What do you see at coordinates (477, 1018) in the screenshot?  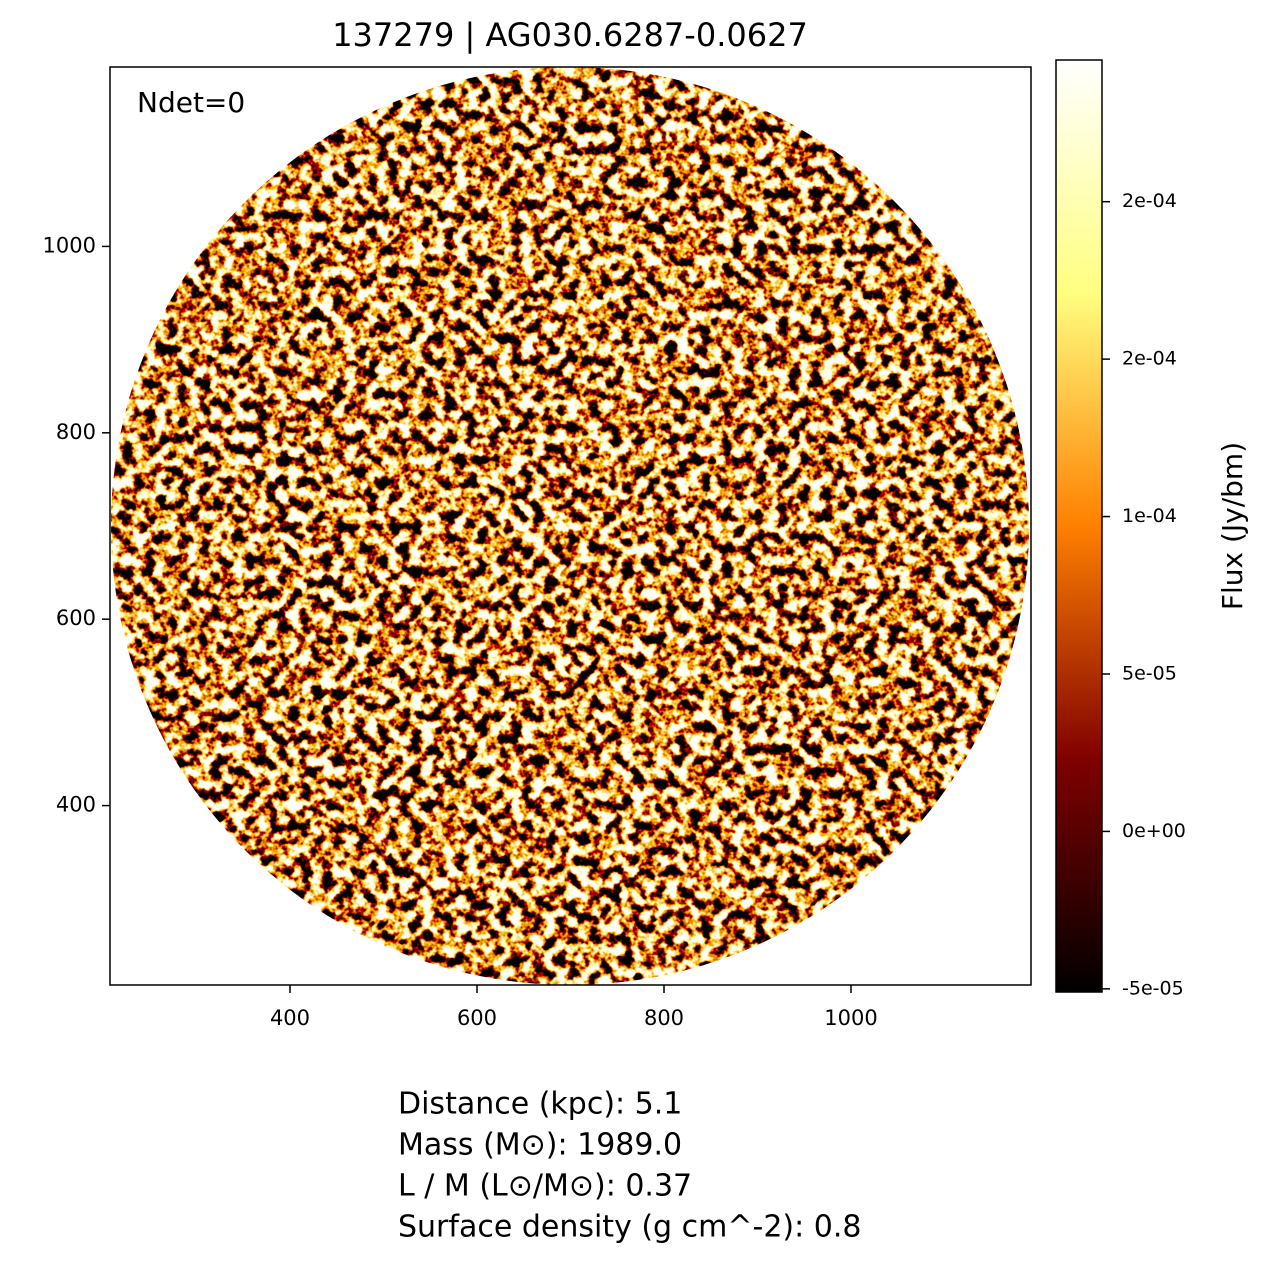 I see `x-tick-label: 600` at bounding box center [477, 1018].